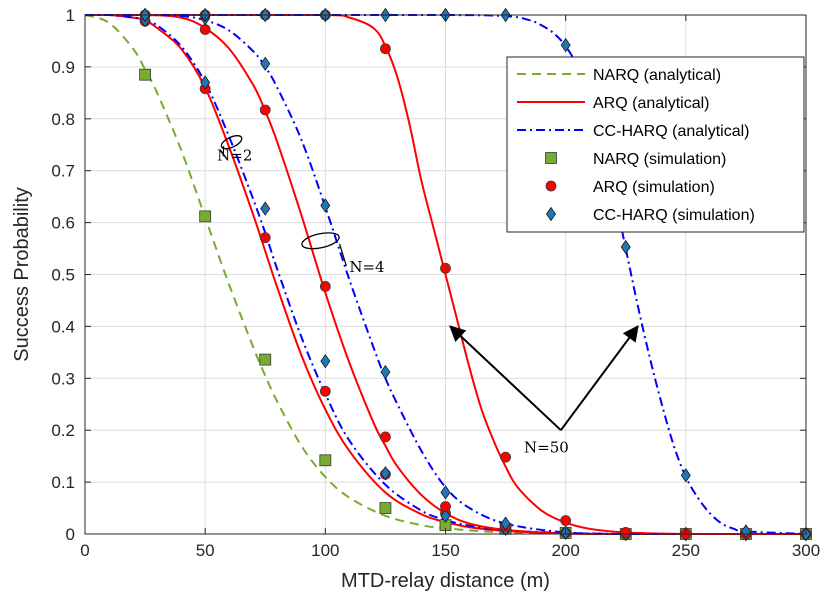 The width and height of the screenshot is (824, 605). I want to click on legend-entry: ARQ (analytical), so click(613, 103).